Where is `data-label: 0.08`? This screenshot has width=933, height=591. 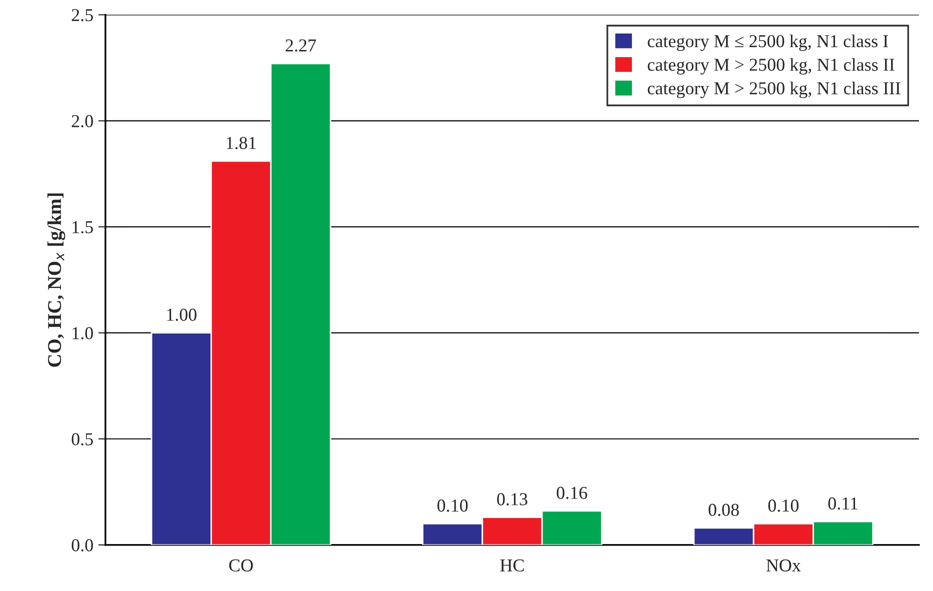 data-label: 0.08 is located at coordinates (723, 510).